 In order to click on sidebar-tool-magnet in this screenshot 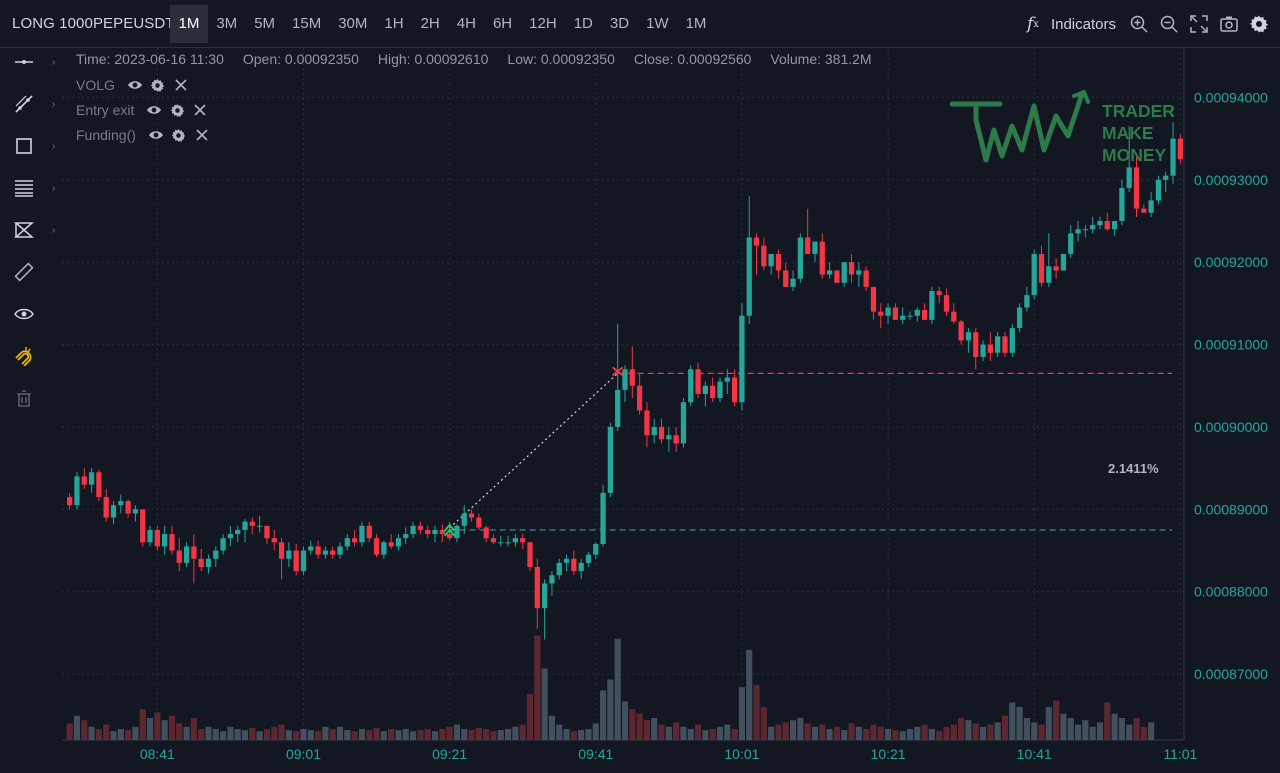, I will do `click(36, 356)`.